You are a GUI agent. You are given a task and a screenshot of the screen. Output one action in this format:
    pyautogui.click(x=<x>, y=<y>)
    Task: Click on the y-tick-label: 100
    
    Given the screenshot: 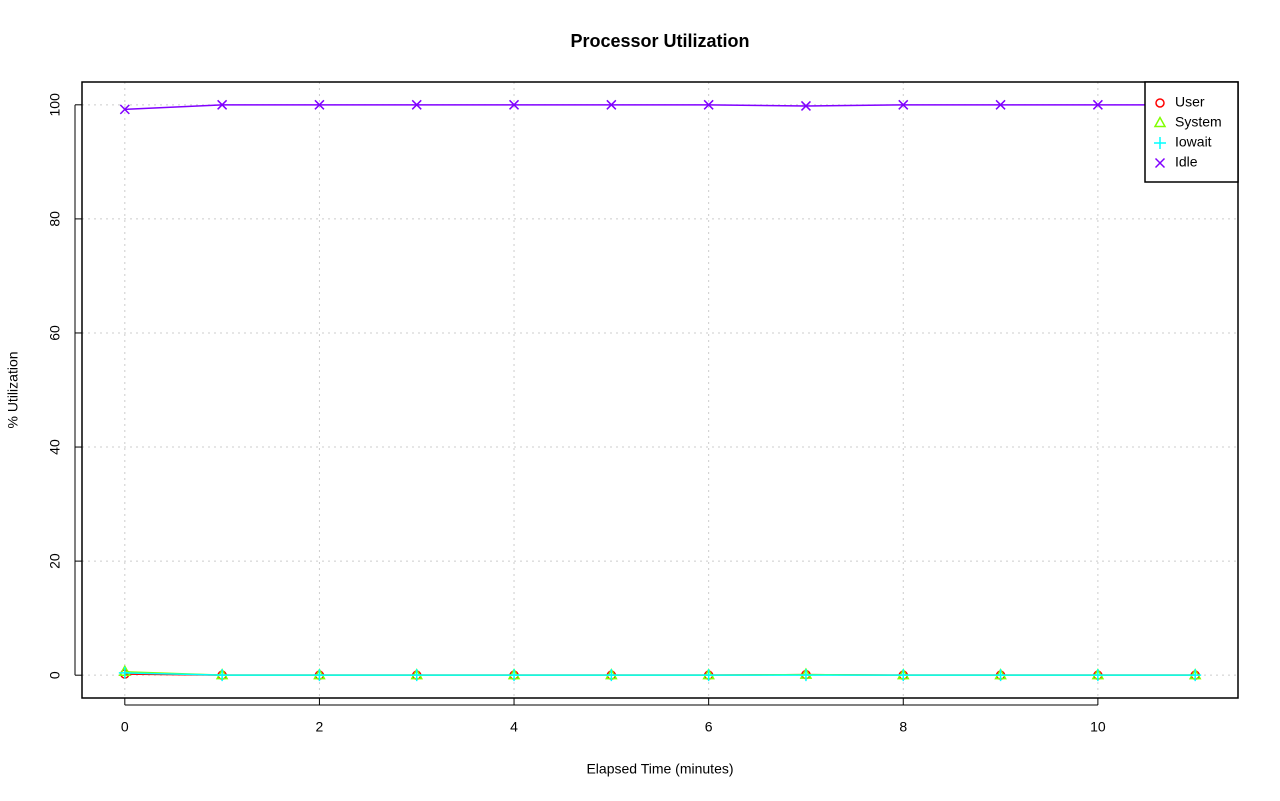 What is the action you would take?
    pyautogui.click(x=55, y=105)
    